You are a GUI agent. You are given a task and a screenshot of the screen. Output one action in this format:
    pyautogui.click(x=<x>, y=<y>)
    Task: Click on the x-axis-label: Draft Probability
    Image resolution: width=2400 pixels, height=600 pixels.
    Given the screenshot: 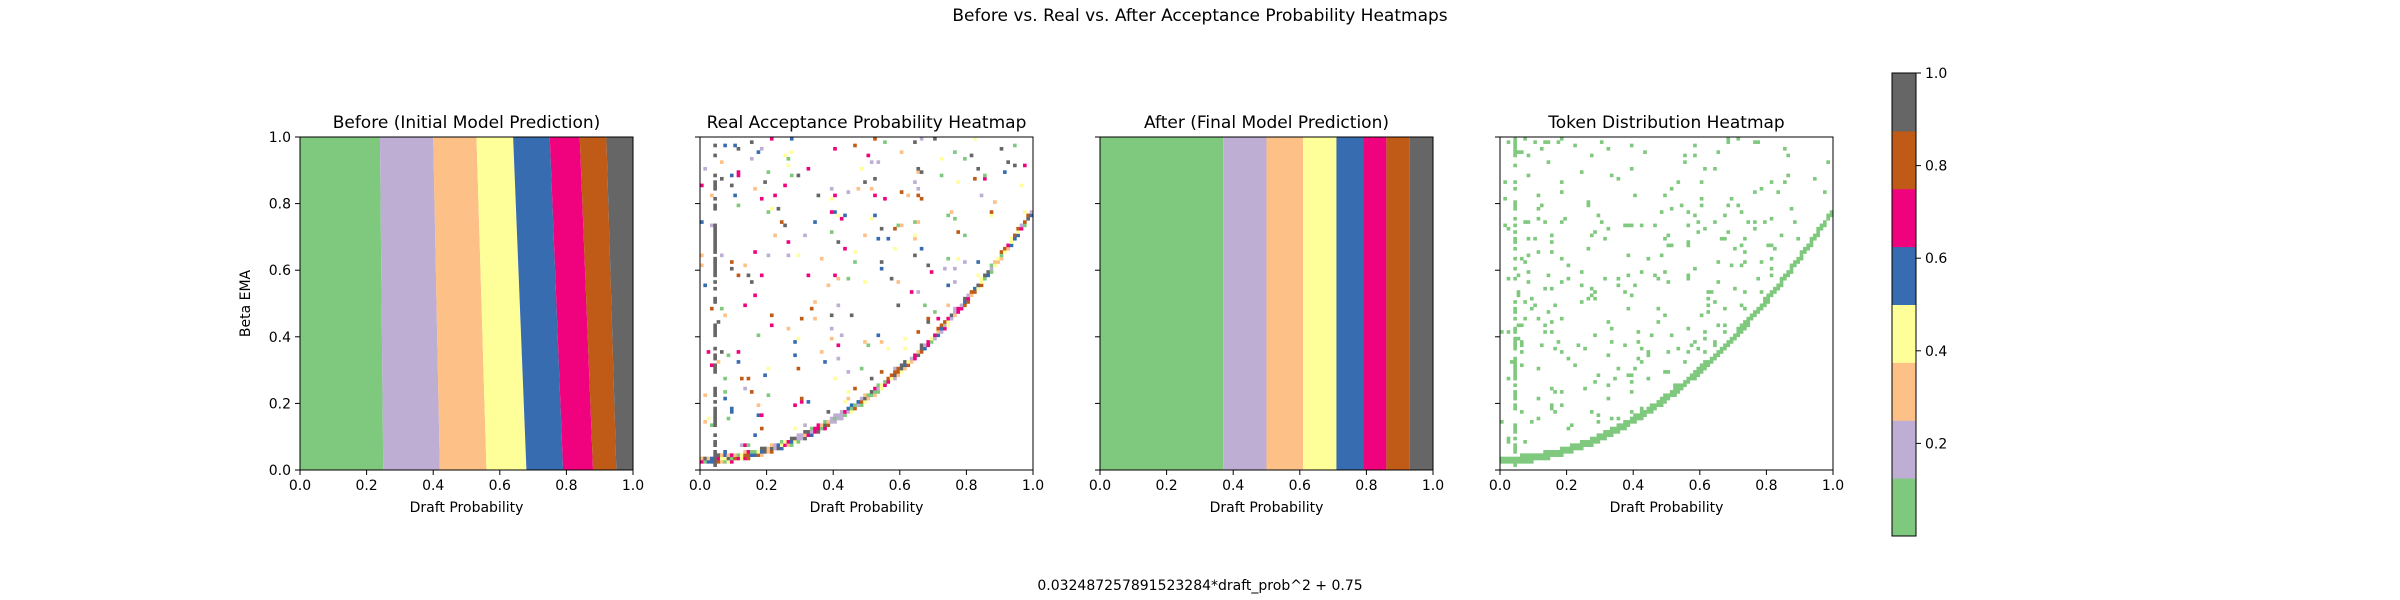 What is the action you would take?
    pyautogui.click(x=867, y=508)
    